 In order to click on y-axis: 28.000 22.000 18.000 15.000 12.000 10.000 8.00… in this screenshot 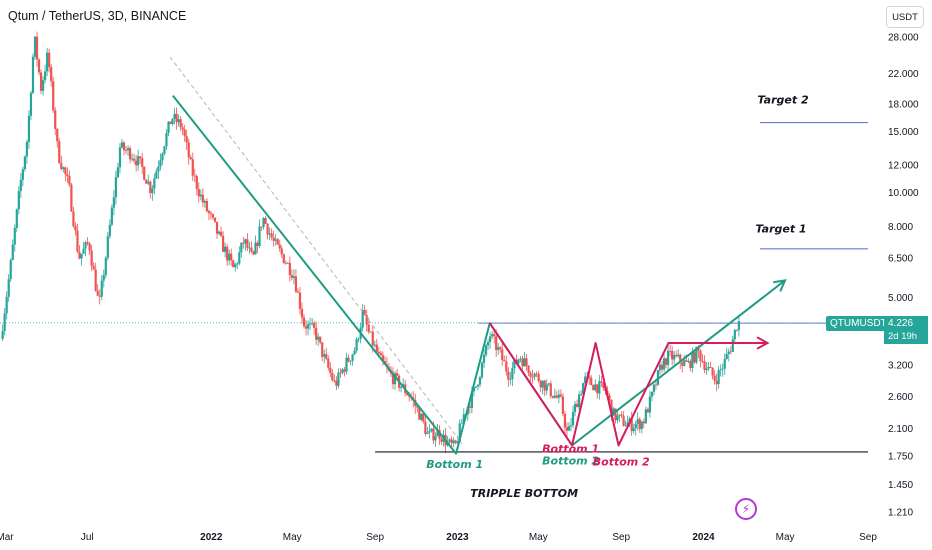, I will do `click(903, 276)`.